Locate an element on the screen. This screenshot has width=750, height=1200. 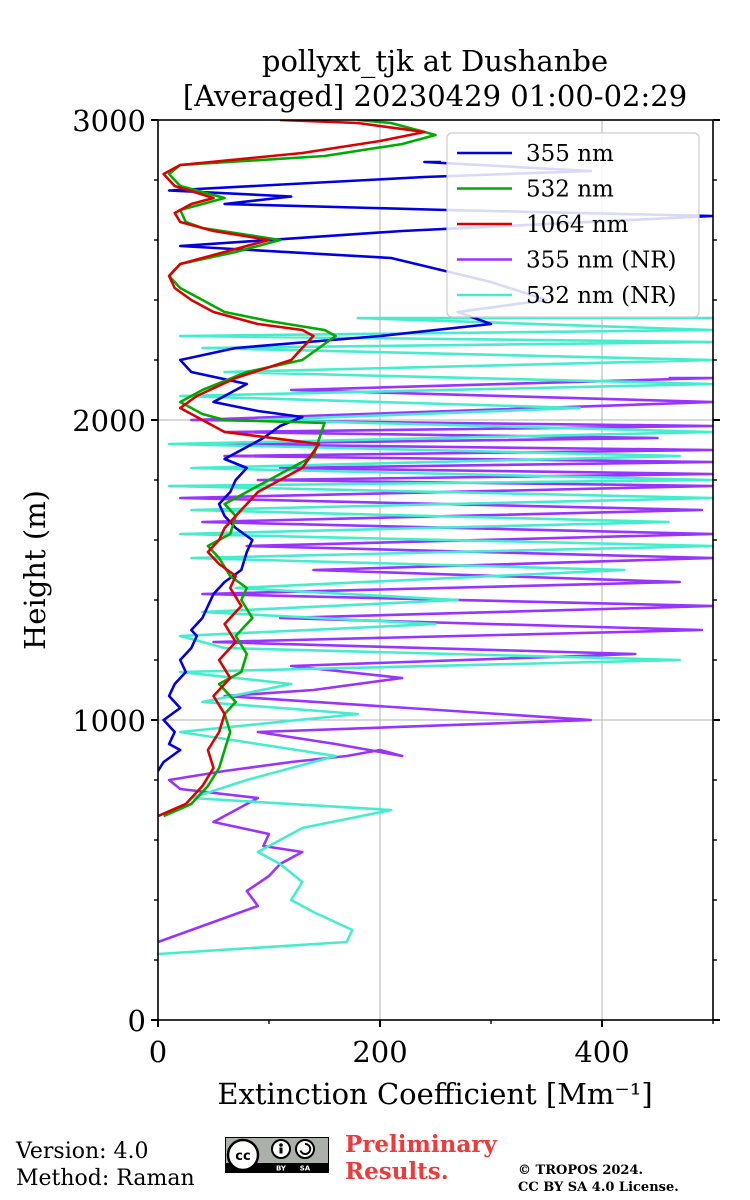
cc-by-sa-license-icon: cc BY SA is located at coordinates (277, 1155).